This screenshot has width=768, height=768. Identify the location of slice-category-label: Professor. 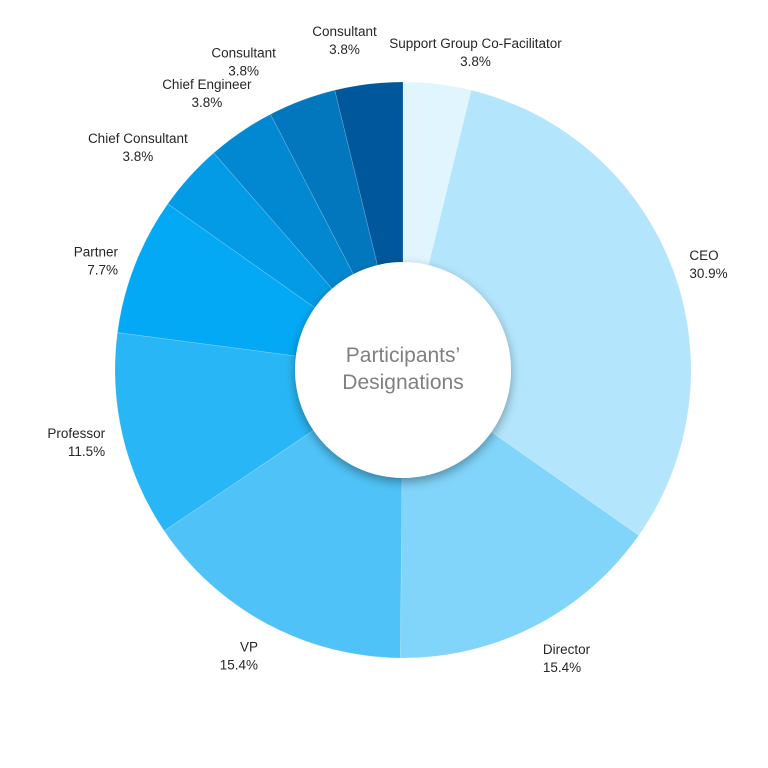
(76, 433).